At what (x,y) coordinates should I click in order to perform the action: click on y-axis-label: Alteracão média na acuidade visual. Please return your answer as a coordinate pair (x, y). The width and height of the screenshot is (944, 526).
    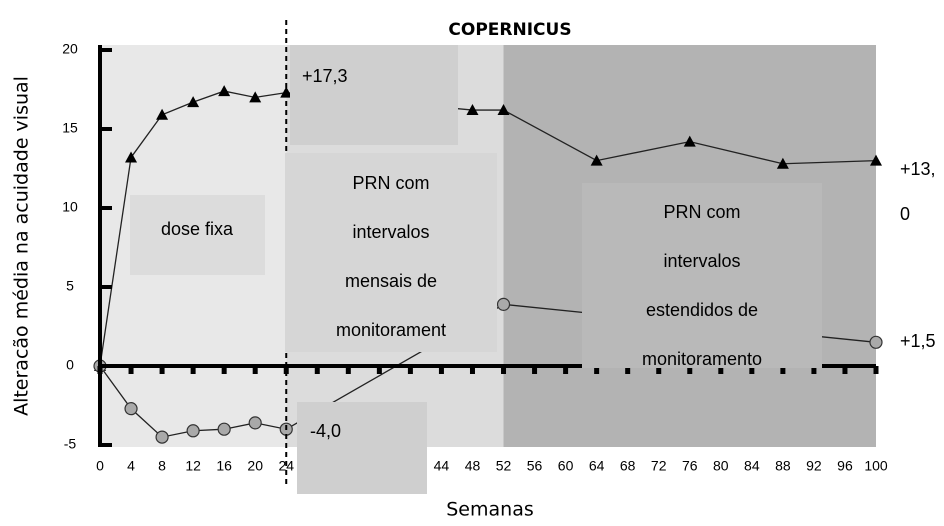
    Looking at the image, I should click on (22, 246).